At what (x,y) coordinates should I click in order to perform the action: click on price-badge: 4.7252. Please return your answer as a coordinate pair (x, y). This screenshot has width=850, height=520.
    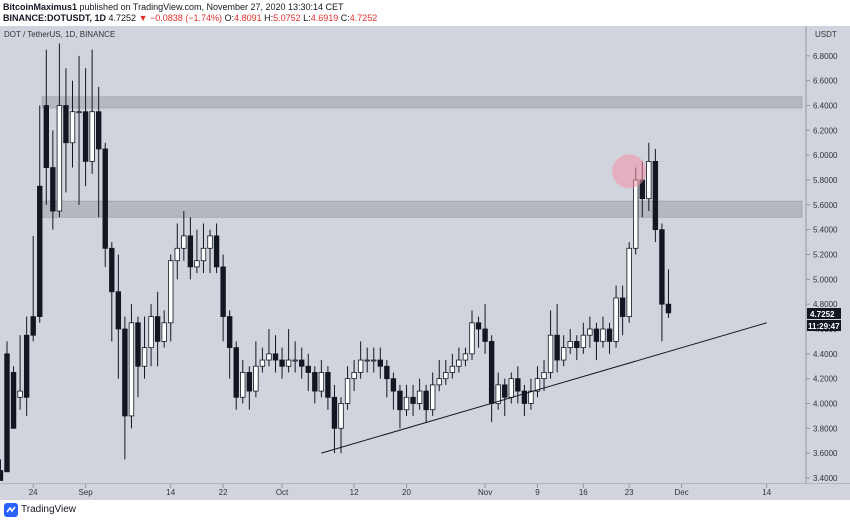
    Looking at the image, I should click on (822, 314).